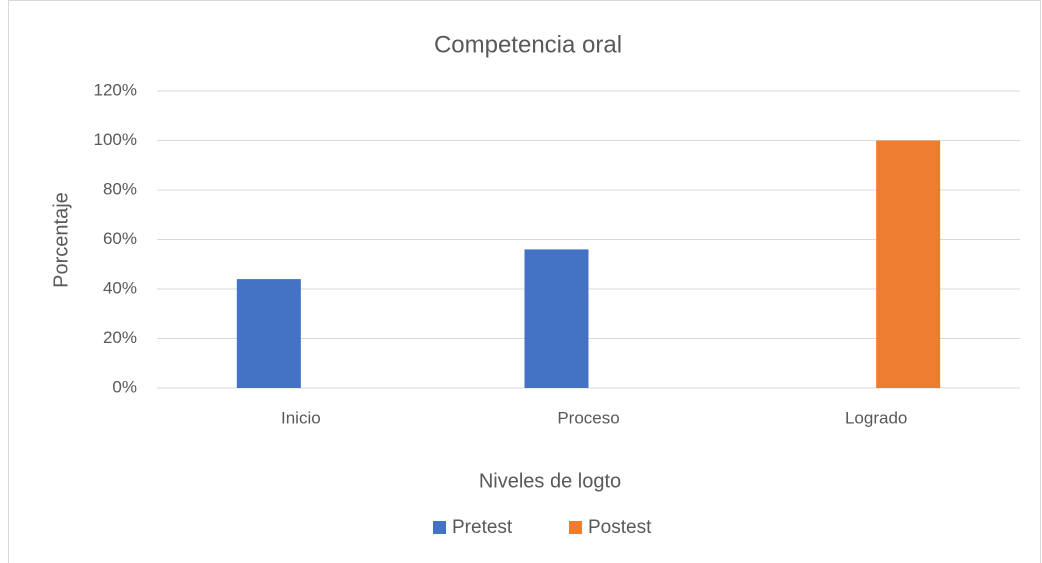  I want to click on y-tick-label: 120%, so click(115, 89).